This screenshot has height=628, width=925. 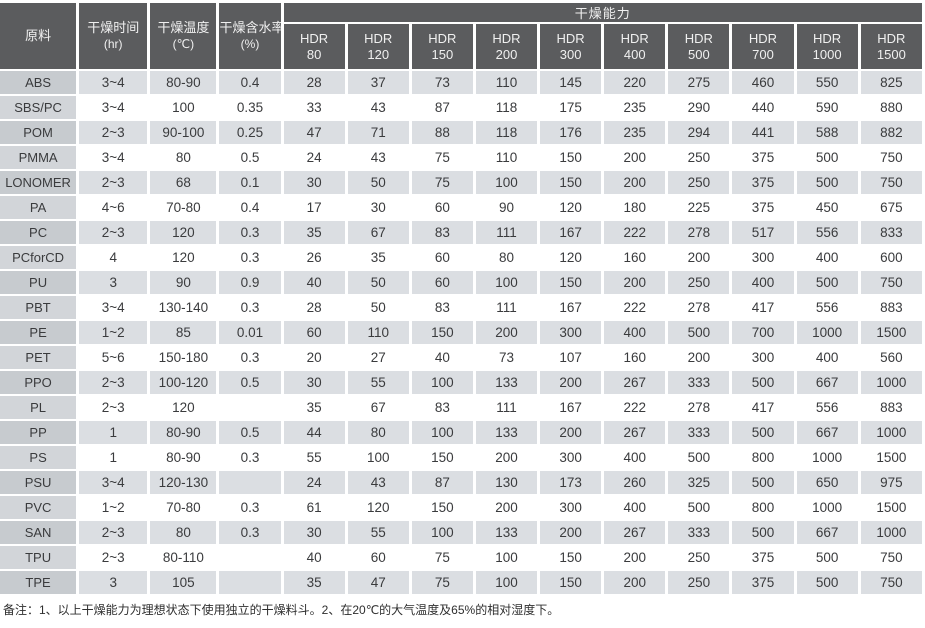 I want to click on column-header-time: 干燥时间 (hr), so click(x=115, y=37).